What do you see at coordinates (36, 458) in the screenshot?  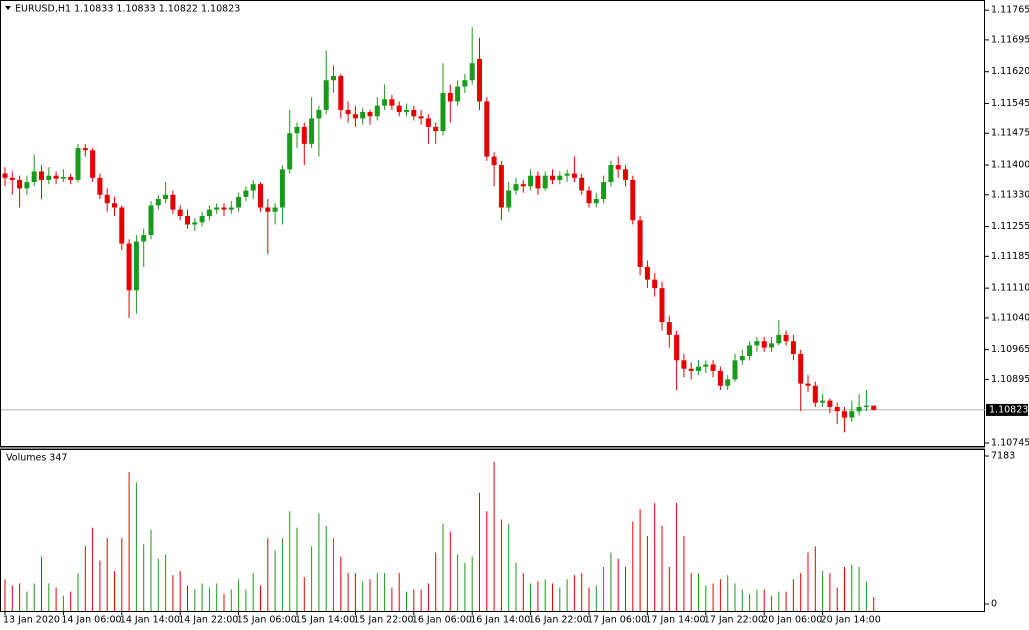 I see `volume-title: Volumes 347` at bounding box center [36, 458].